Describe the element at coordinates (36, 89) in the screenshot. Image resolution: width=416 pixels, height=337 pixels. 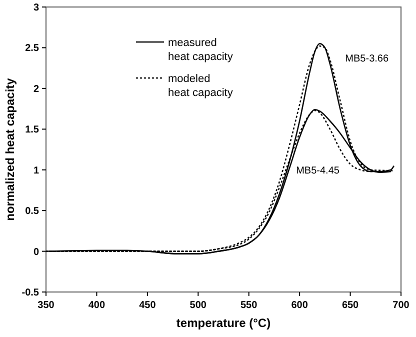
I see `y-tick-label: 2` at that location.